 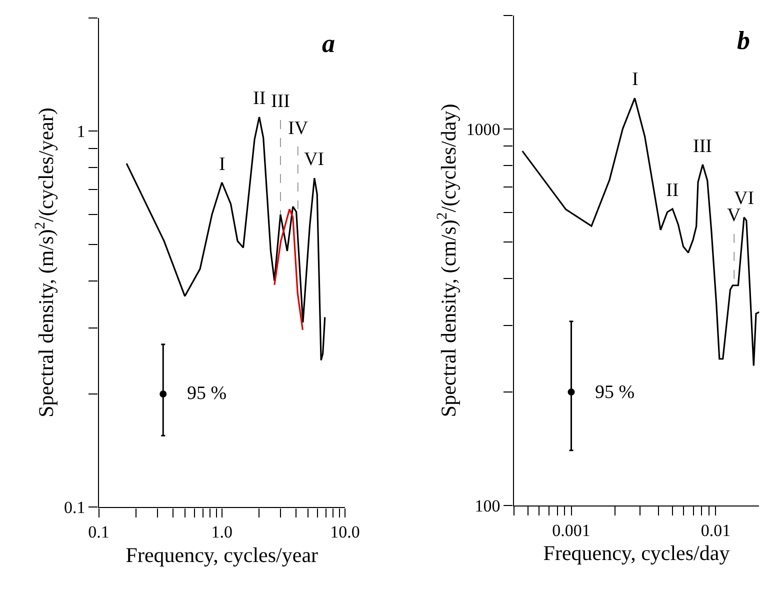 What do you see at coordinates (328, 43) in the screenshot?
I see `chart-title: a` at bounding box center [328, 43].